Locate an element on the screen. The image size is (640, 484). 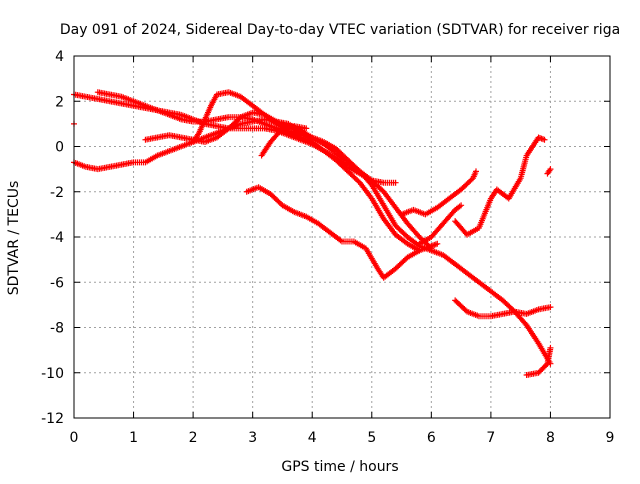
x-tick-label: 1 is located at coordinates (133, 438).